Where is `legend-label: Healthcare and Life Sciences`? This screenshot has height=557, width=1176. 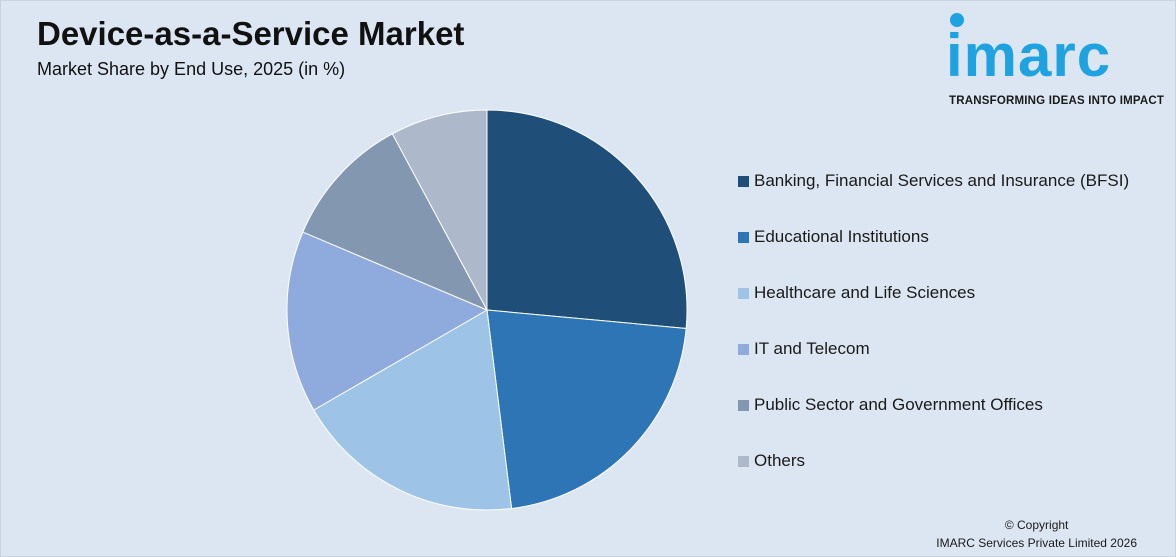 legend-label: Healthcare and Life Sciences is located at coordinates (865, 292).